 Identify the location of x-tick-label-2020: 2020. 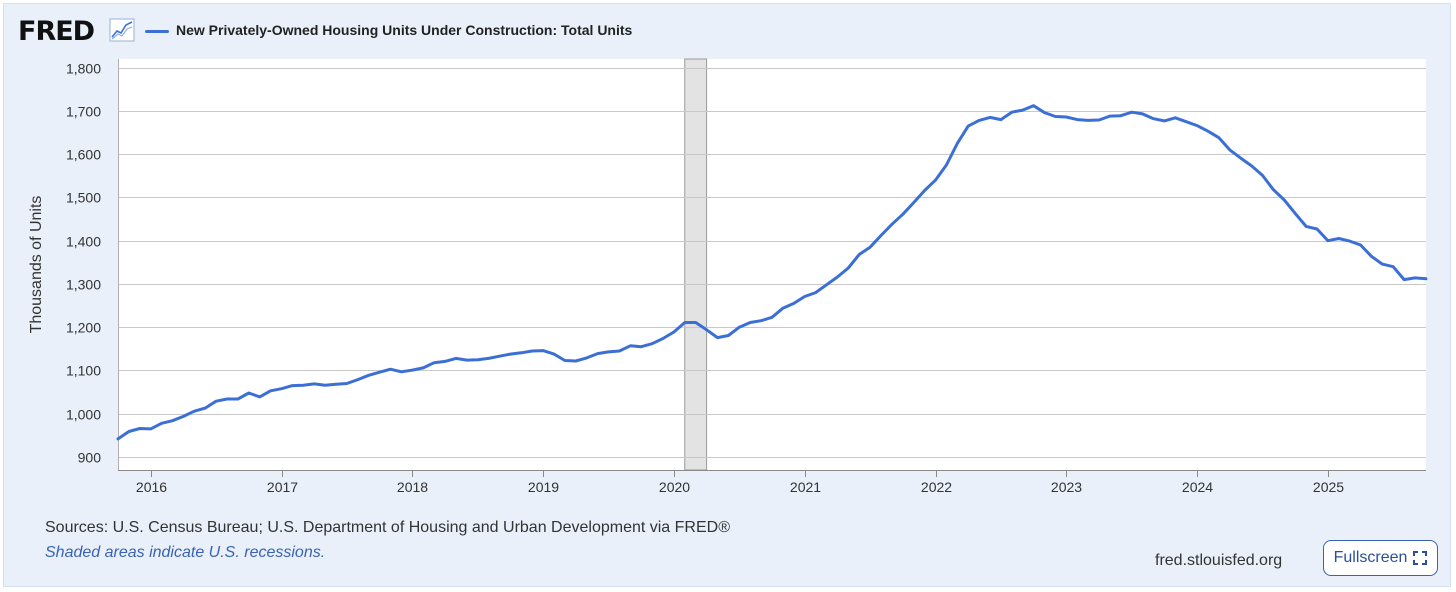
(674, 487).